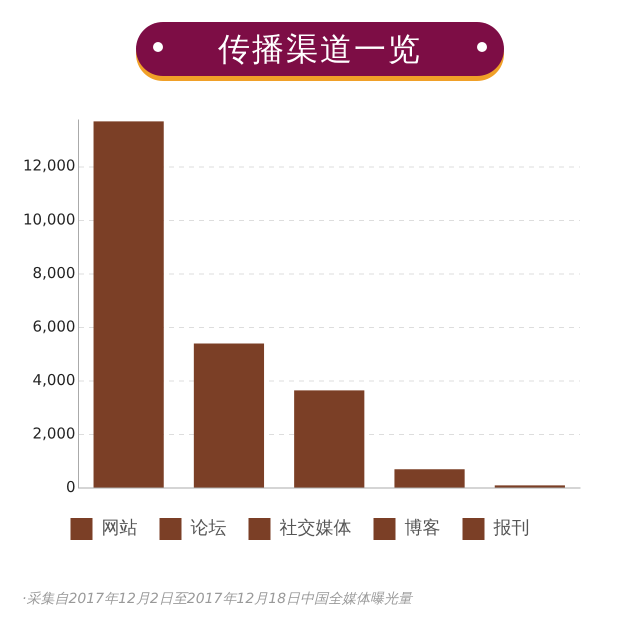 This screenshot has height=634, width=640. I want to click on y-tick-label: 6,000, so click(54, 326).